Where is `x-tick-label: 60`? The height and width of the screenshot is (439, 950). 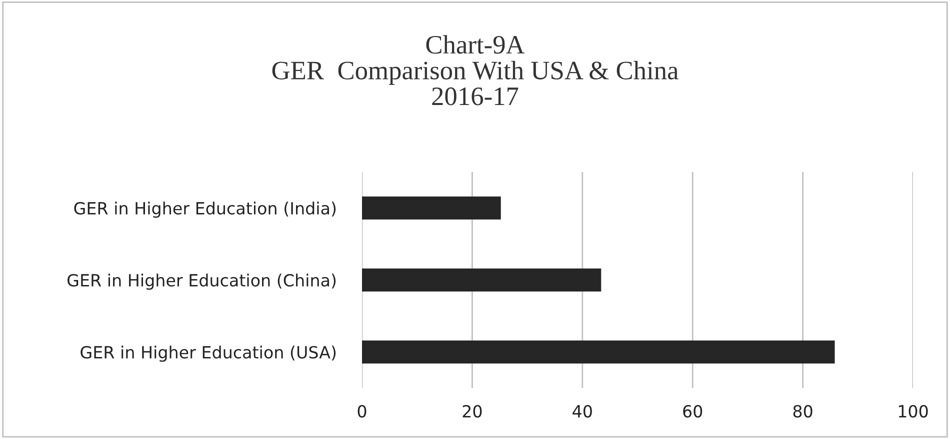 x-tick-label: 60 is located at coordinates (692, 411).